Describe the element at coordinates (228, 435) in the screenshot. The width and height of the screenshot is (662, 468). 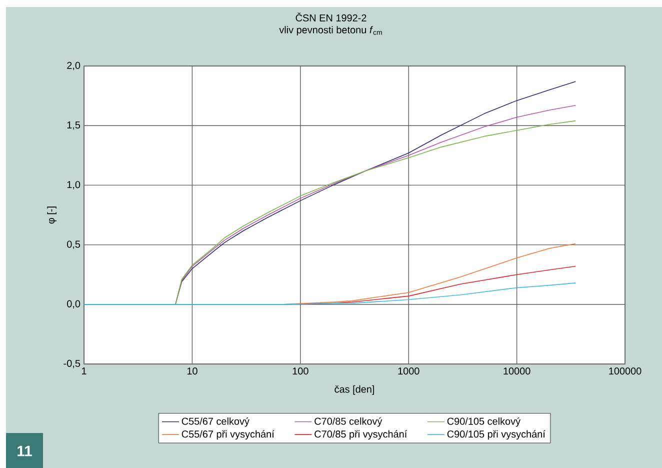
I see `legend-label: C55/67 při vysychání` at that location.